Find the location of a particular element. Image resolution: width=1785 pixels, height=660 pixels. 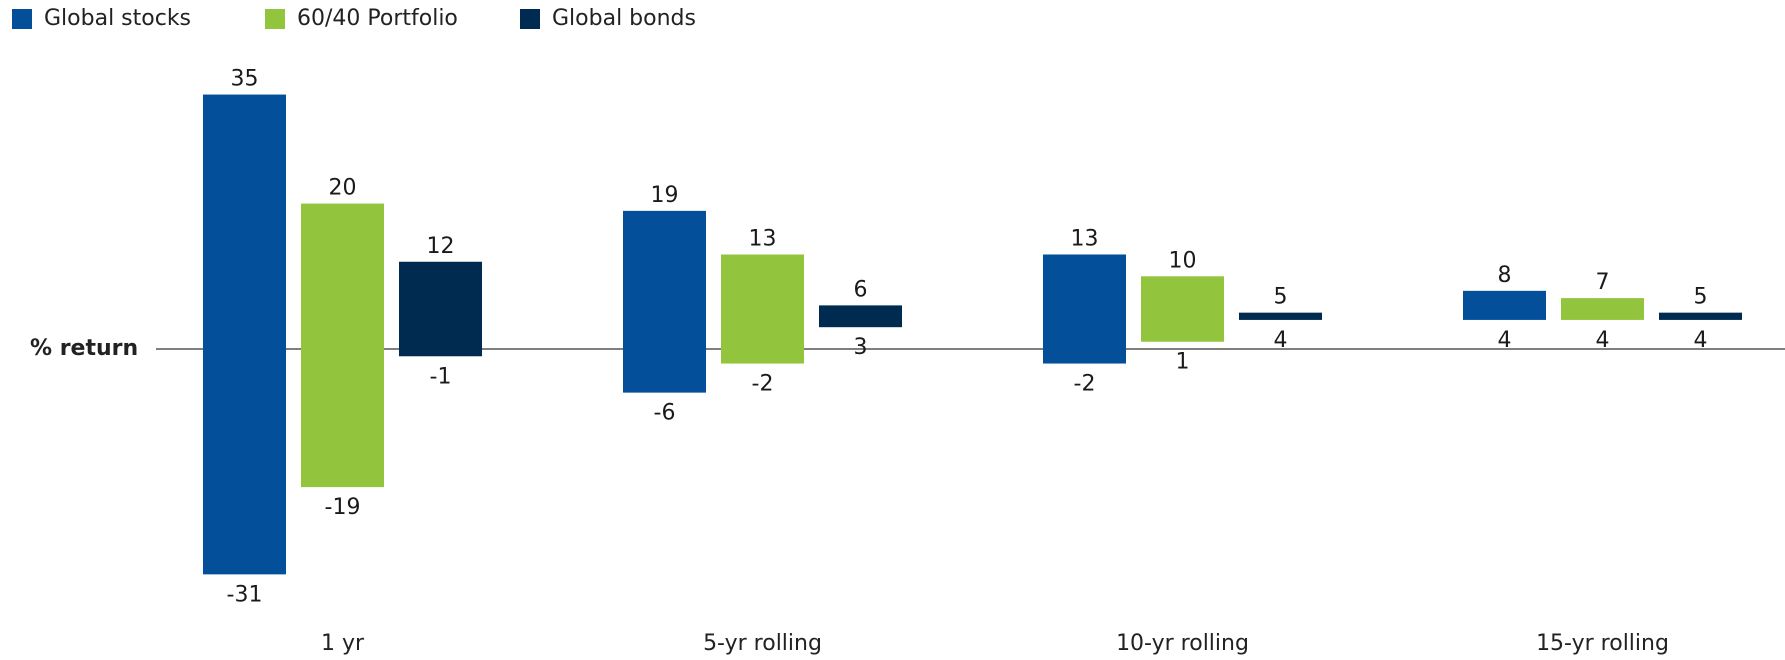

data-label-high-global-stocks-10-yr-rolling: 13 is located at coordinates (1085, 238).